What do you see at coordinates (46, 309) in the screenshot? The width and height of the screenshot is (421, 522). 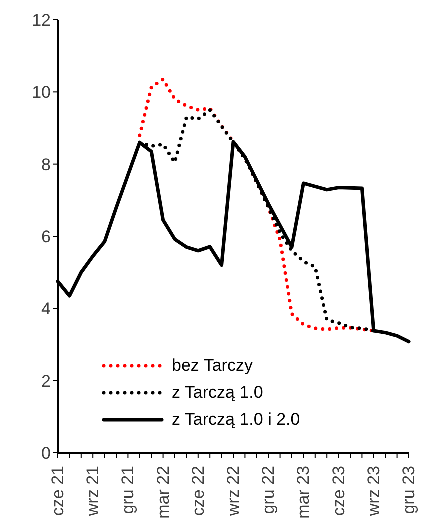 I see `y-tick-label: 4` at bounding box center [46, 309].